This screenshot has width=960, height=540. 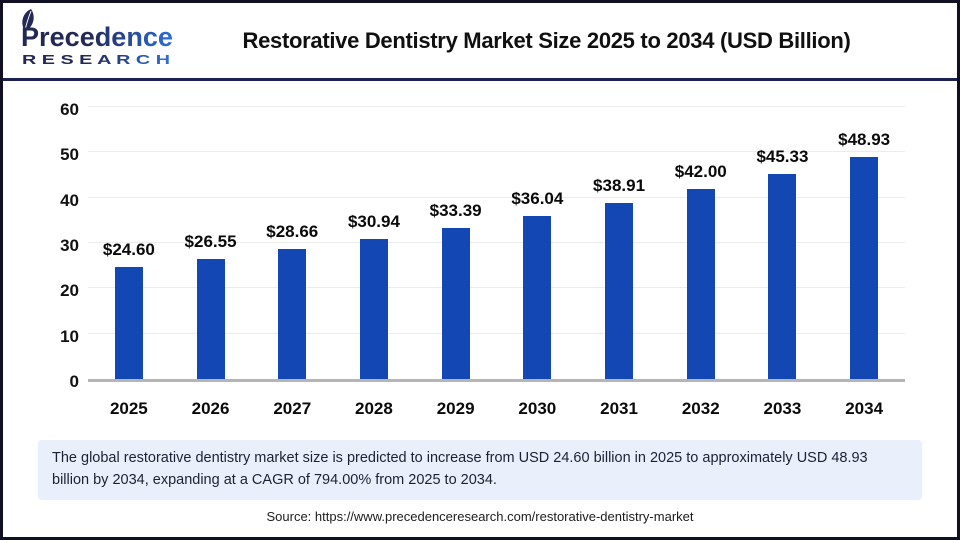 What do you see at coordinates (292, 408) in the screenshot?
I see `x-tick-label: 2027` at bounding box center [292, 408].